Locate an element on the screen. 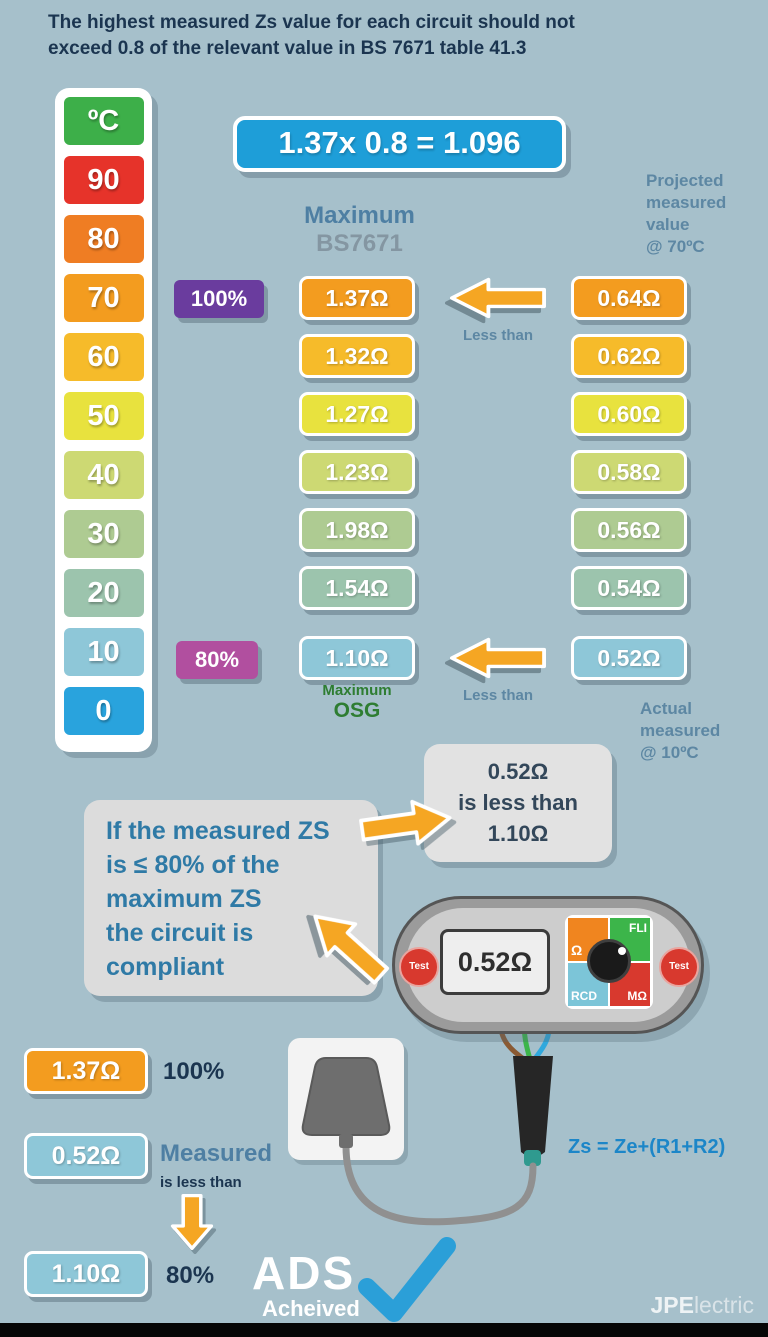  zs-formula: Zs = Ze+(R1+R2) is located at coordinates (647, 1147).